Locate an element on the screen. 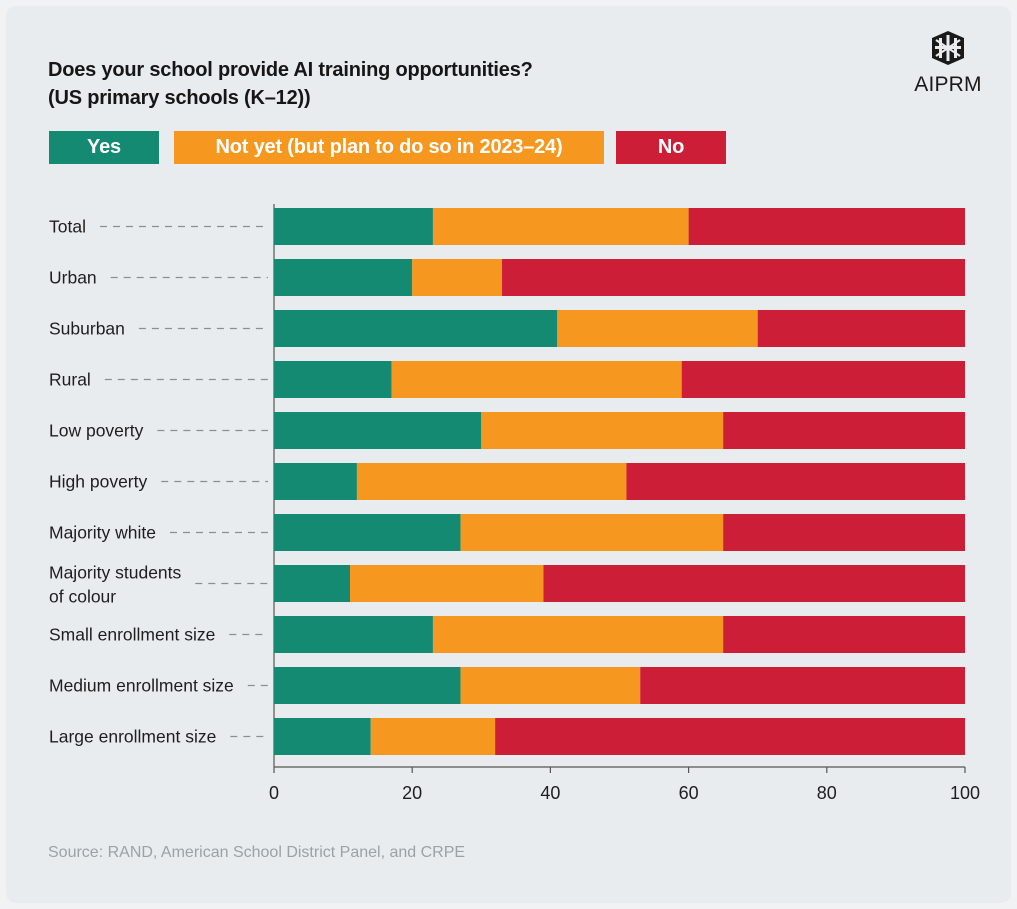  bar-majority-white-yes is located at coordinates (367, 532).